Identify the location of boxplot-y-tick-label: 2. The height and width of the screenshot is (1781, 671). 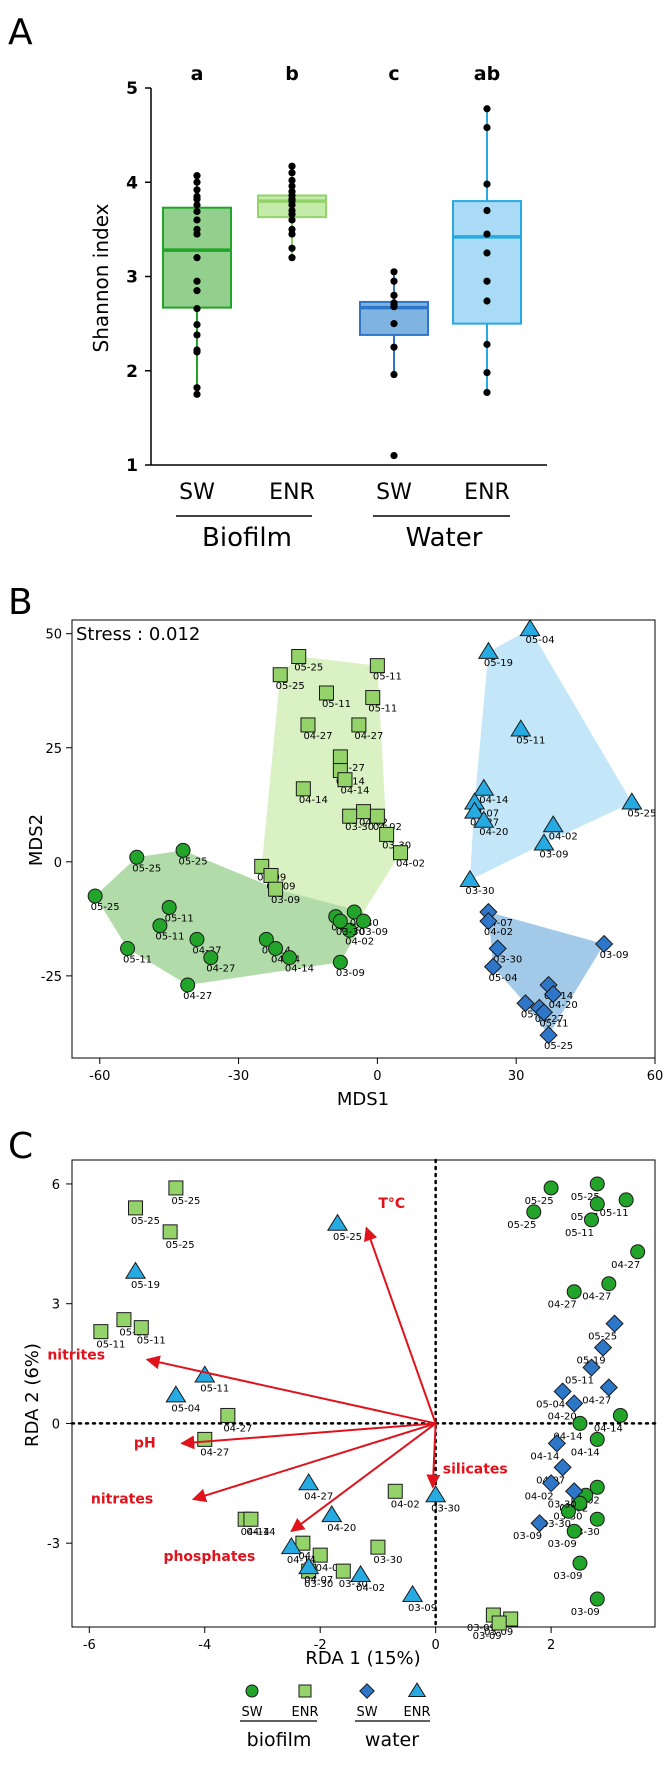
(132, 372).